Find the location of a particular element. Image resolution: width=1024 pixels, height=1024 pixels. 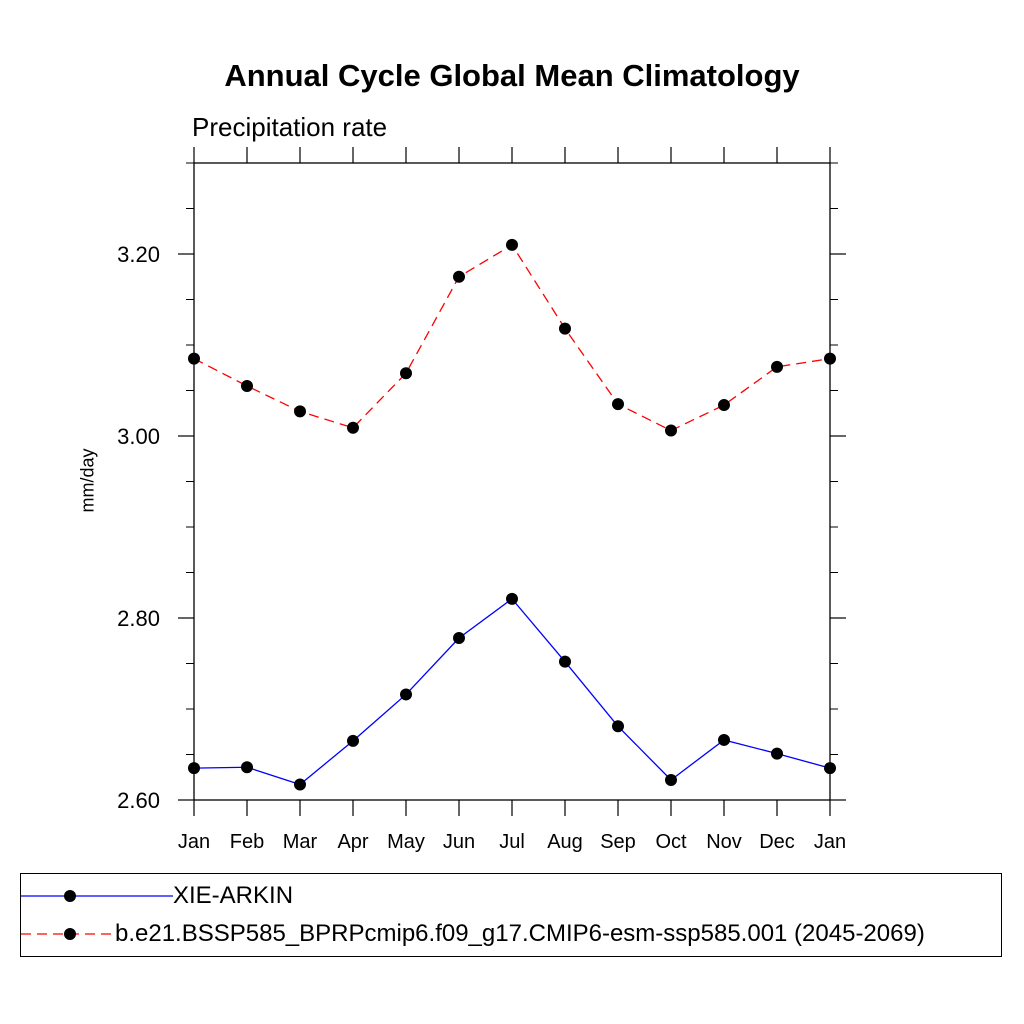

x-tick-label: Sep is located at coordinates (618, 842).